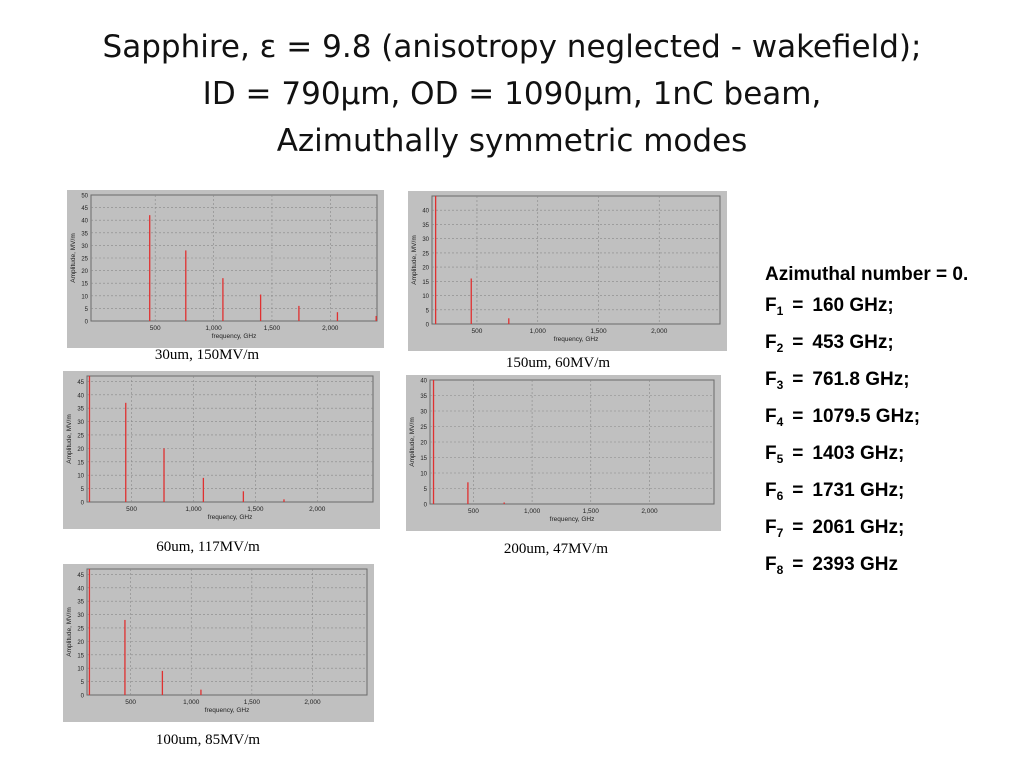 This screenshot has height=768, width=1024. Describe the element at coordinates (780, 422) in the screenshot. I see `mode-index: 4` at that location.